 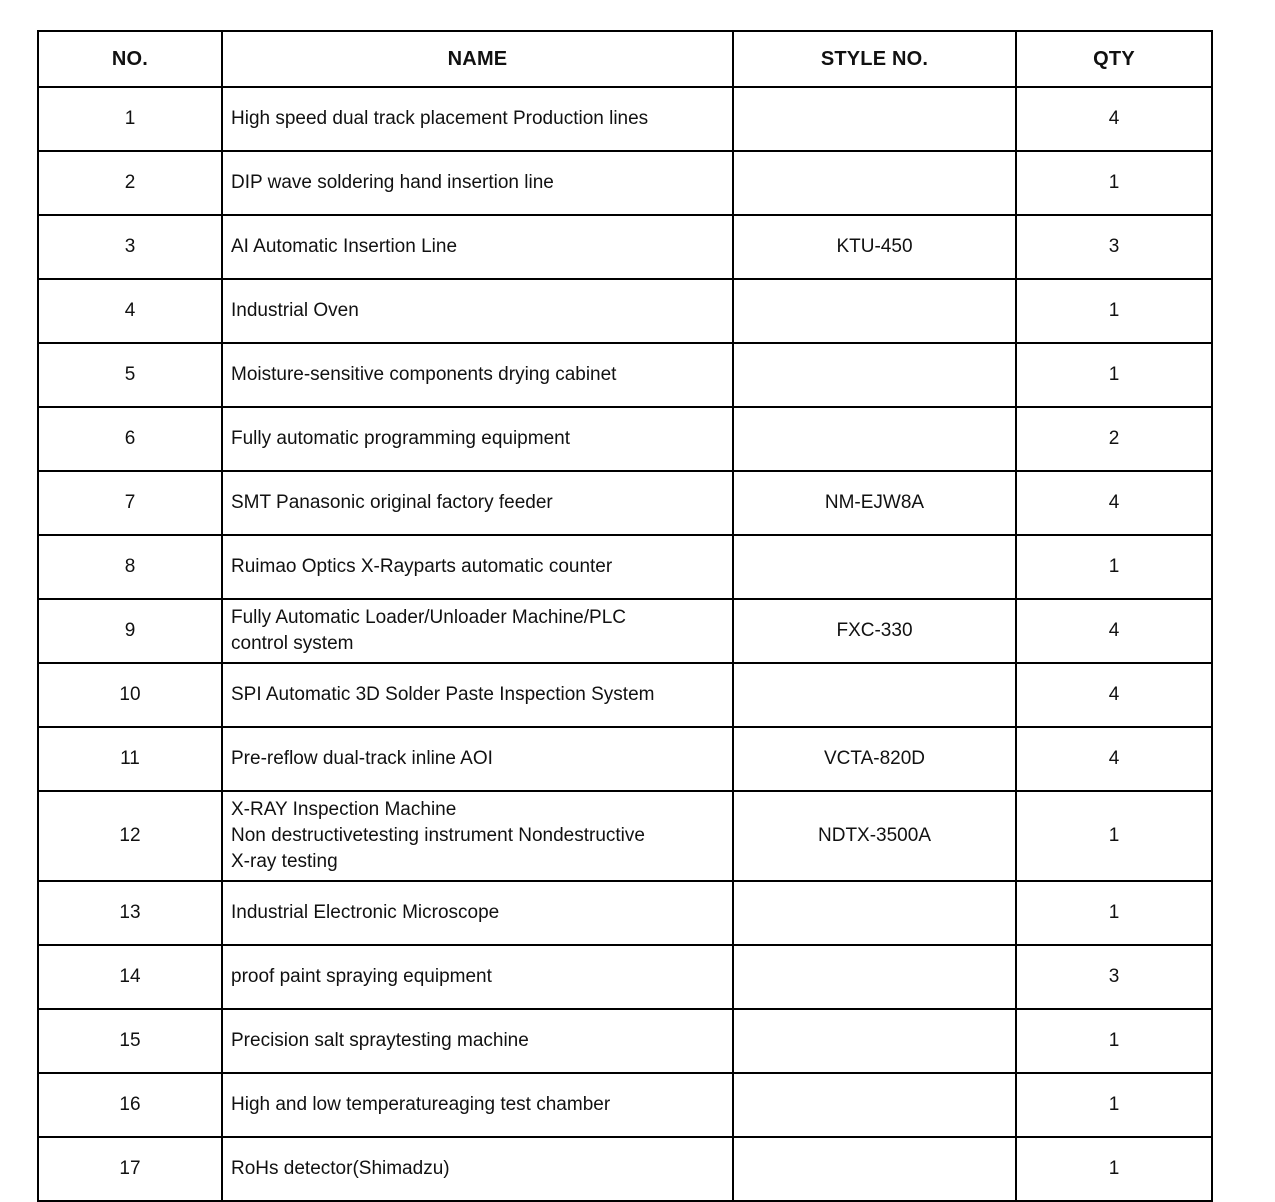 What do you see at coordinates (130, 695) in the screenshot?
I see `cell-no: 10` at bounding box center [130, 695].